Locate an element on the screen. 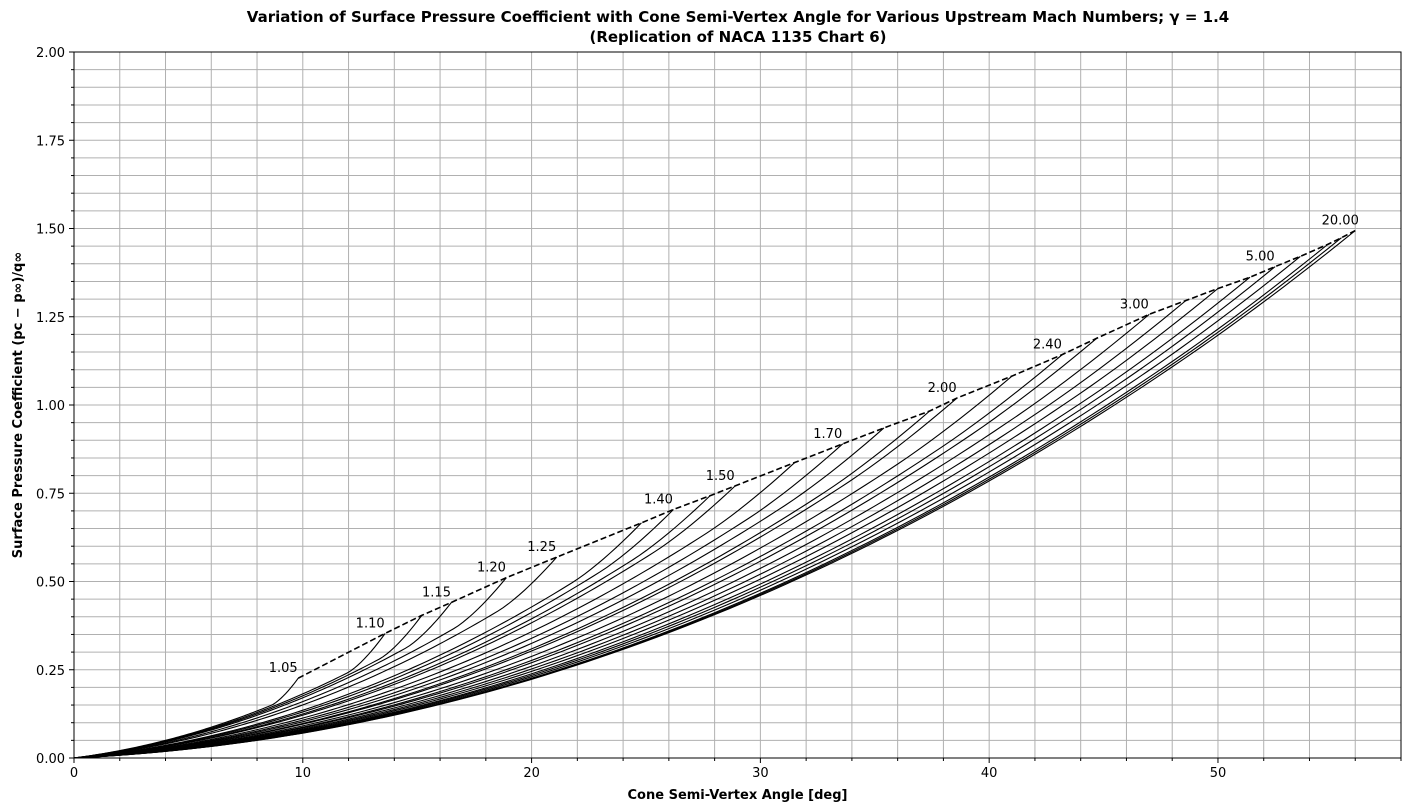 The width and height of the screenshot is (1411, 811). mach-curve-1.40 is located at coordinates (373, 634).